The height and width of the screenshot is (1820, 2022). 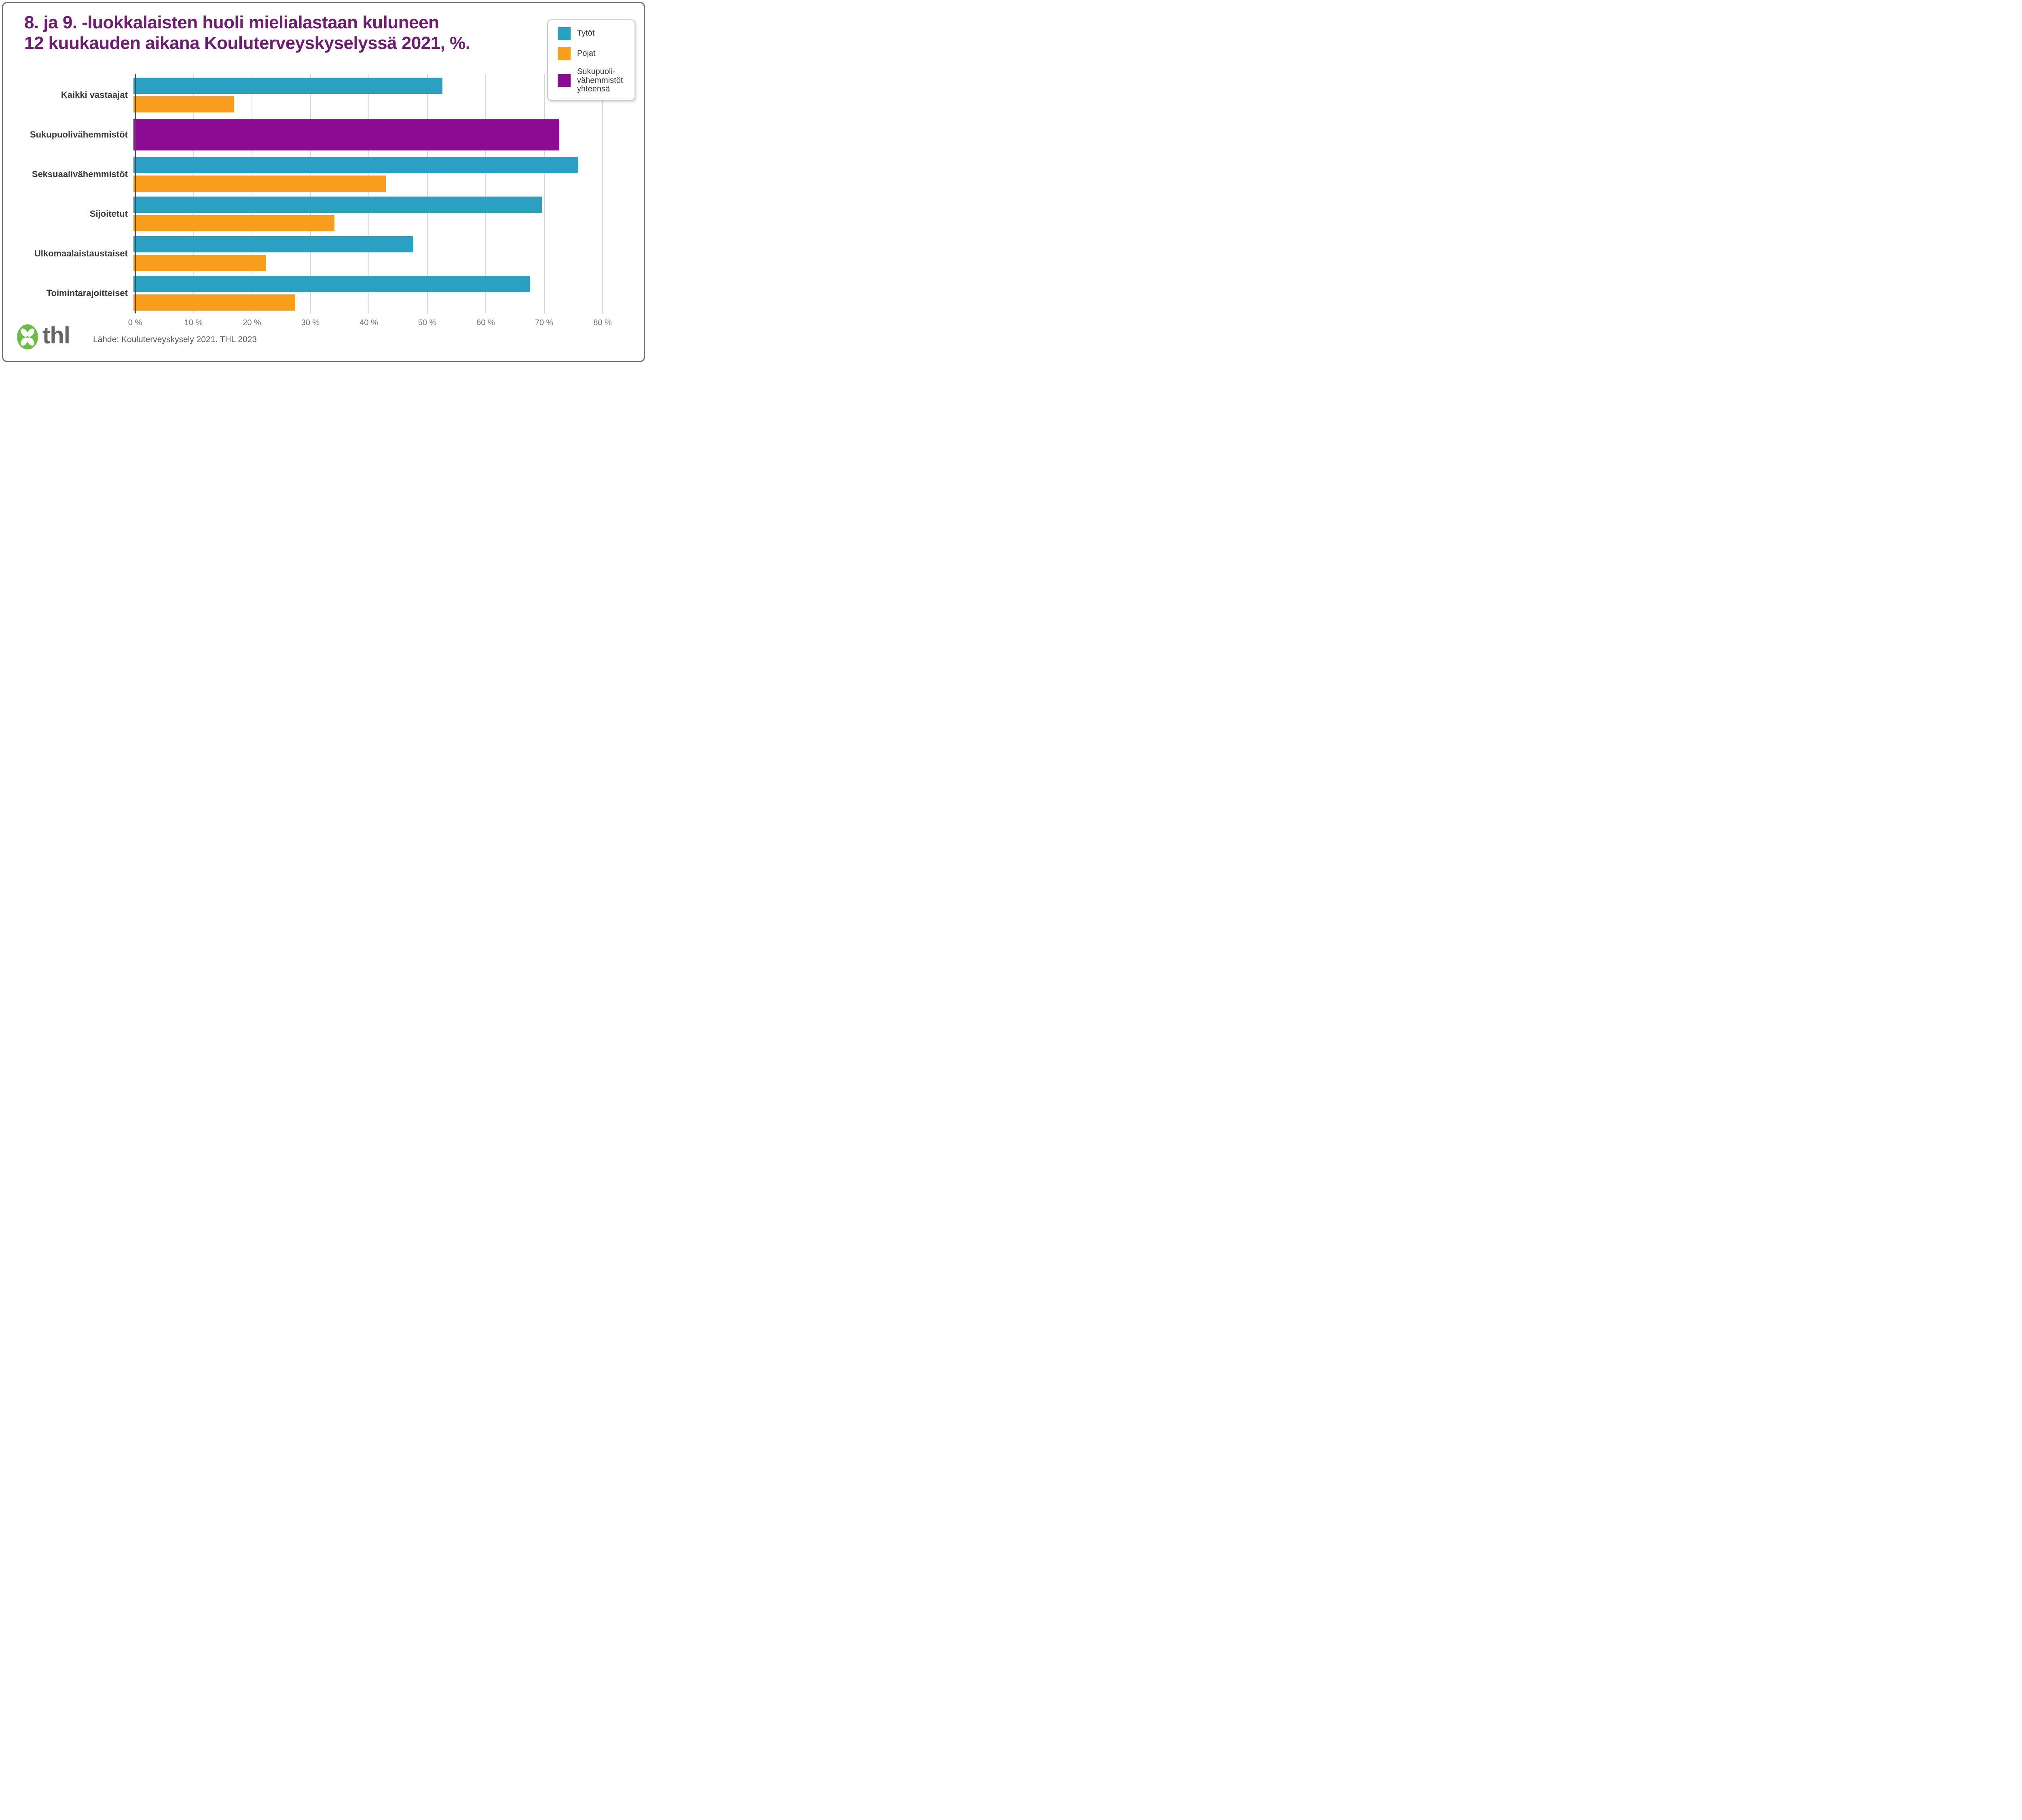 What do you see at coordinates (56, 336) in the screenshot?
I see `thl-logo-text: thl` at bounding box center [56, 336].